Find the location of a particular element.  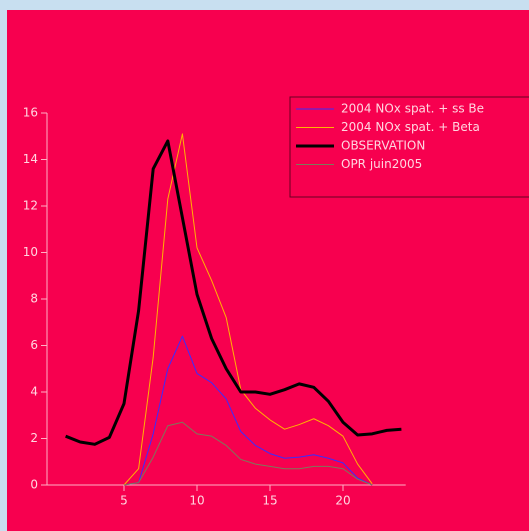

legend-box is located at coordinates (409, 147).